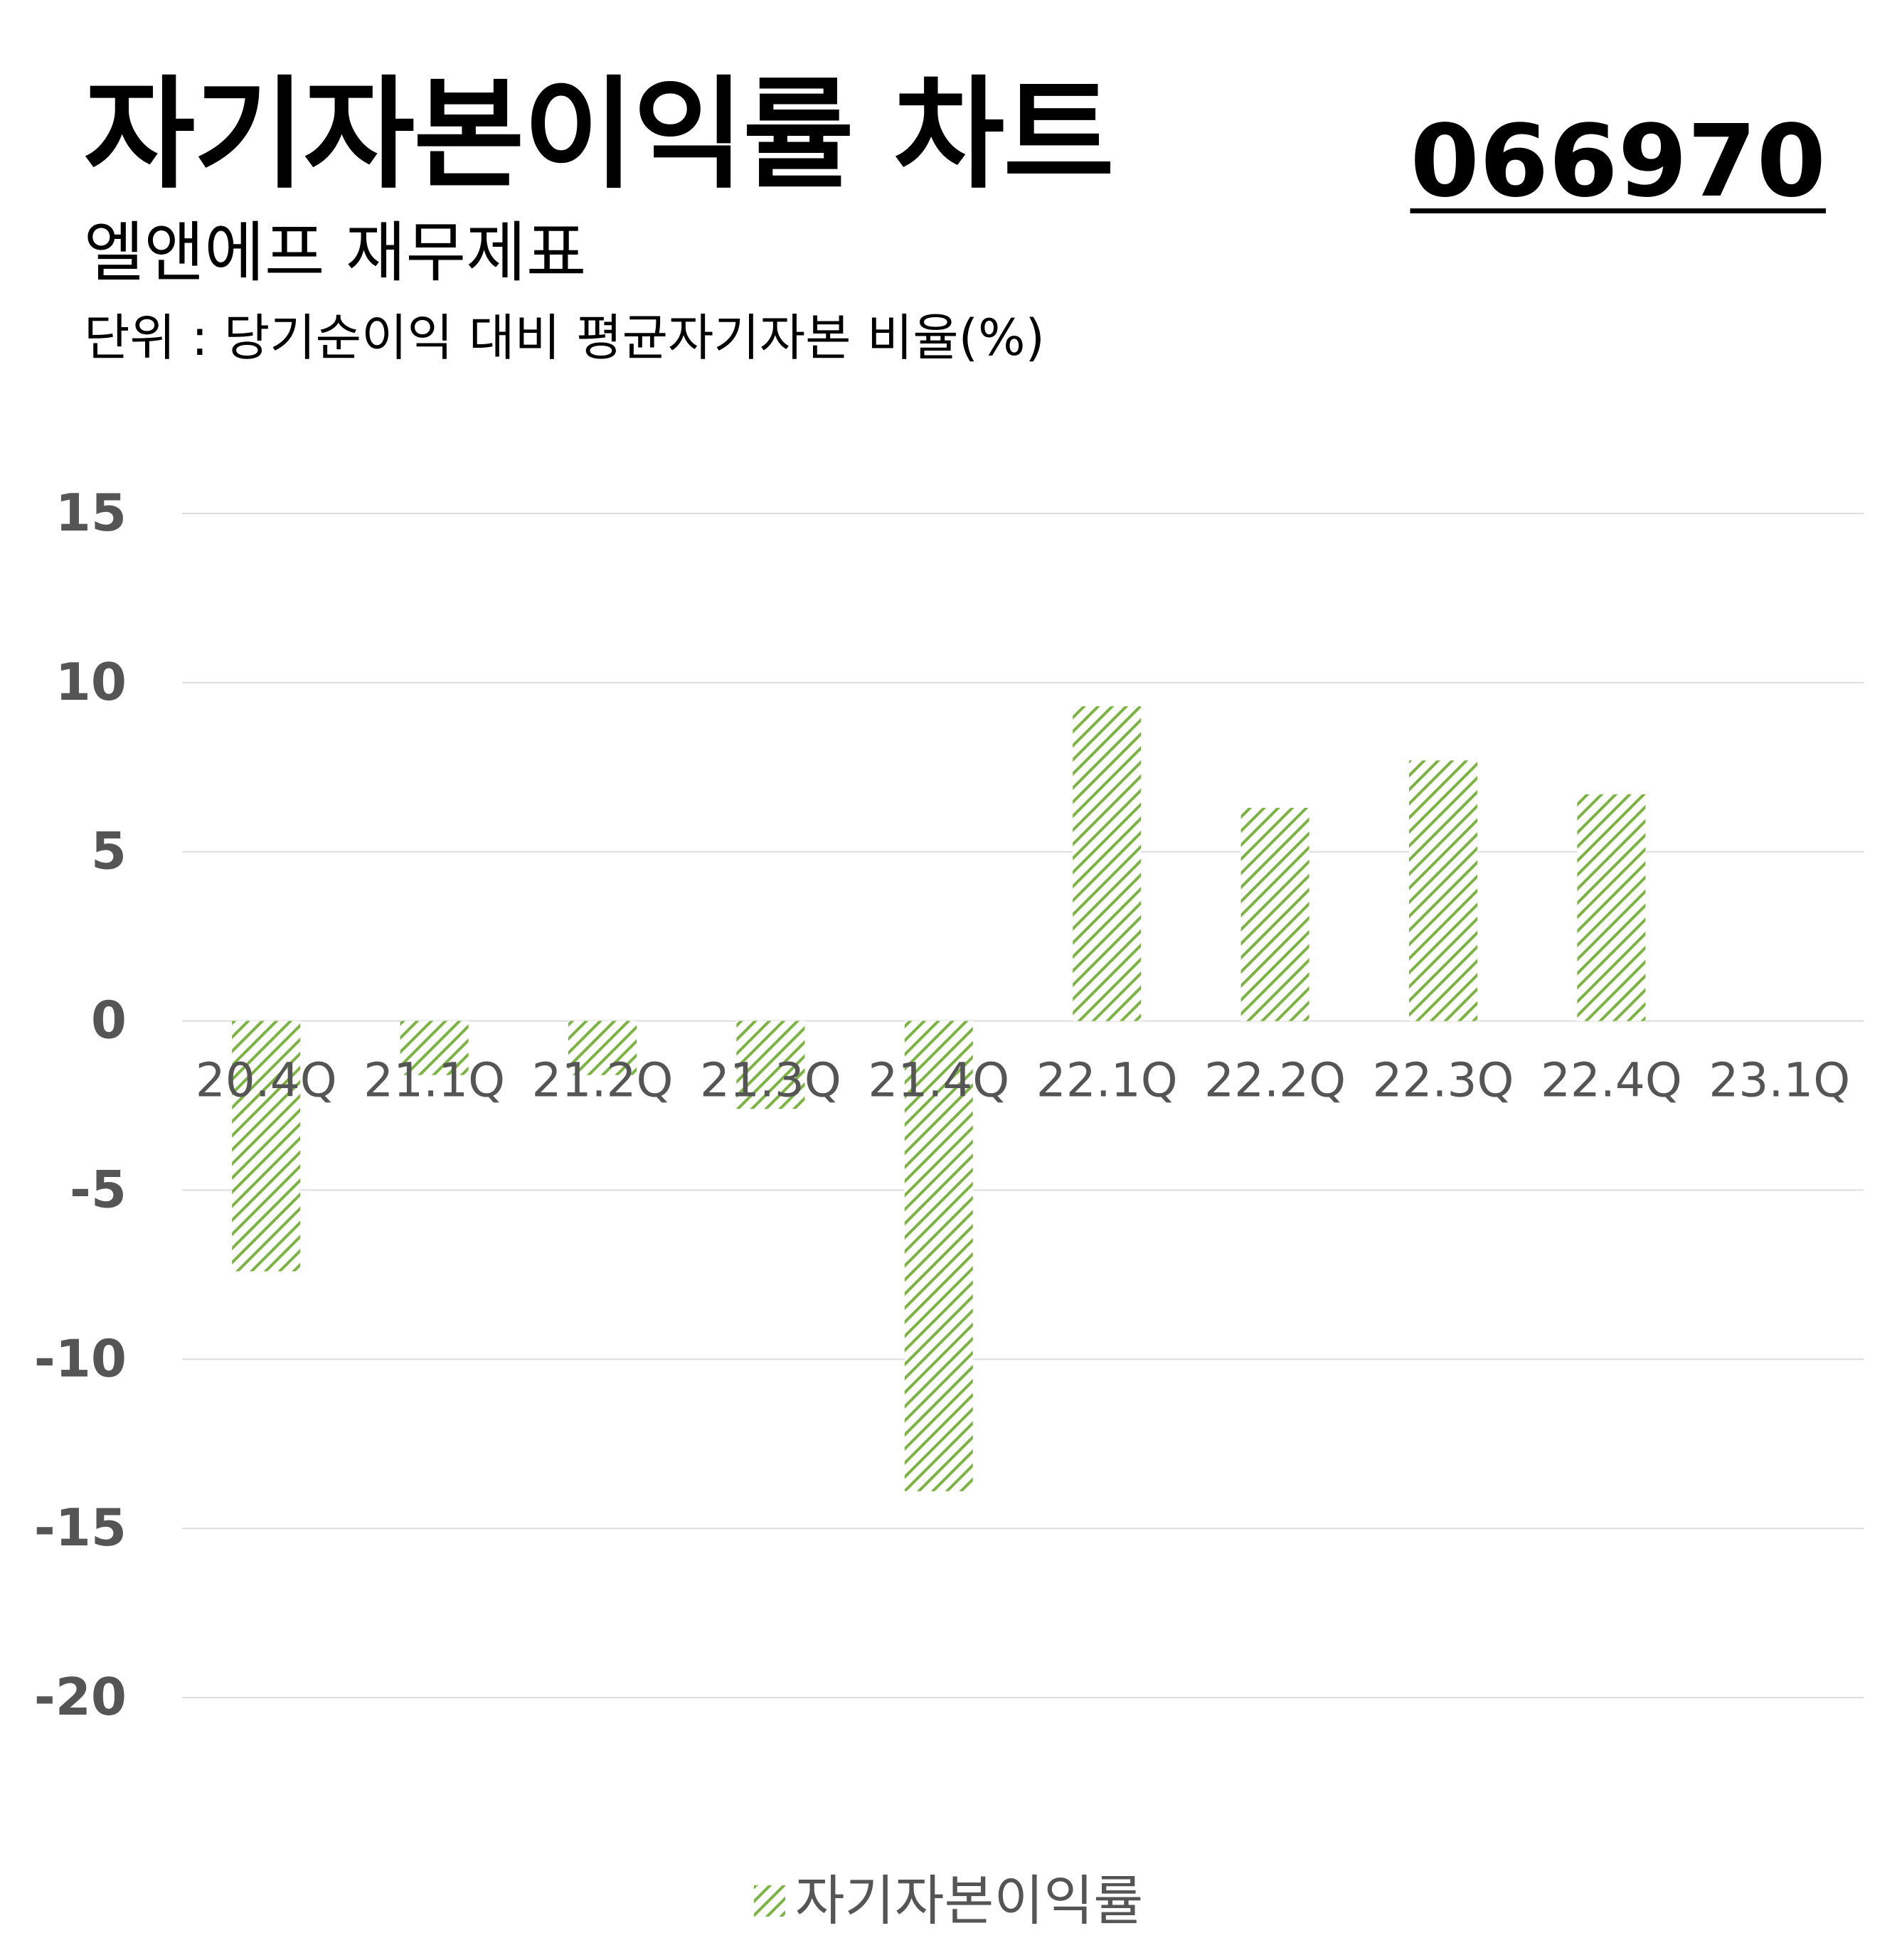  Describe the element at coordinates (603, 1080) in the screenshot. I see `x-category-label: 21.2Q` at that location.